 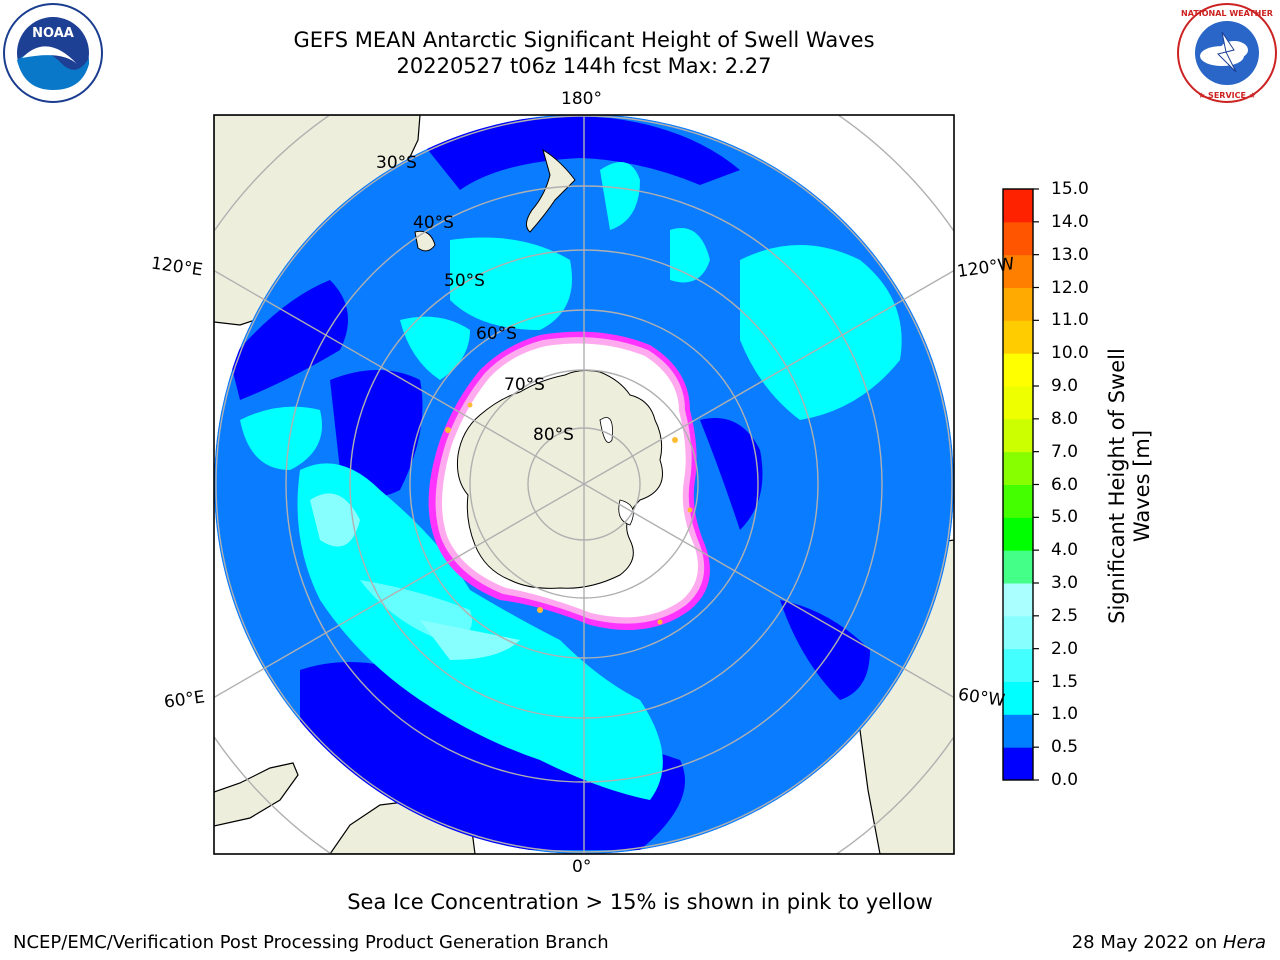 I want to click on lat-label-70s: 70°S, so click(x=524, y=385).